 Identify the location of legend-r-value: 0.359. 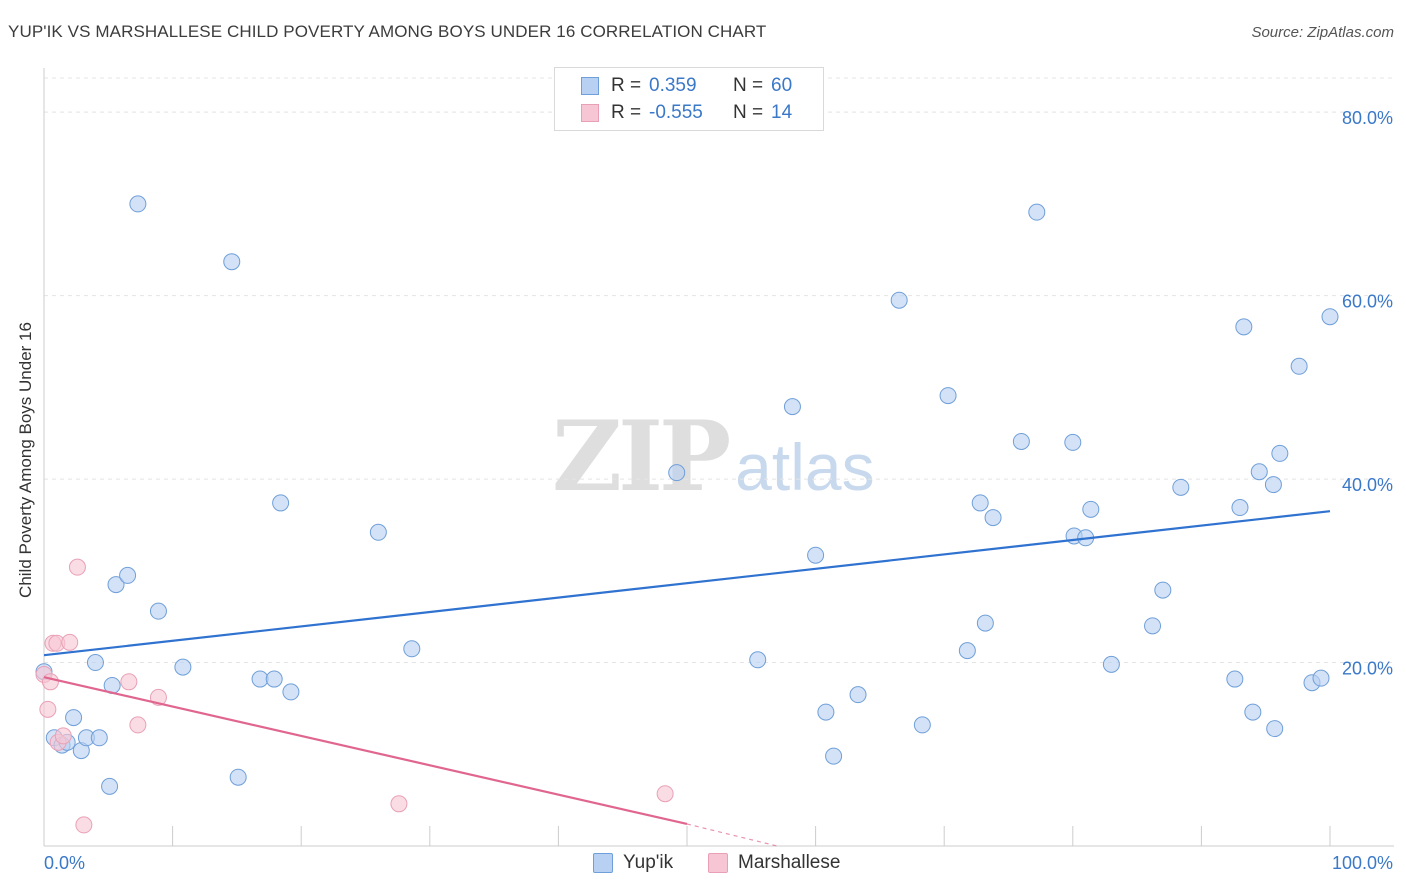
(673, 85).